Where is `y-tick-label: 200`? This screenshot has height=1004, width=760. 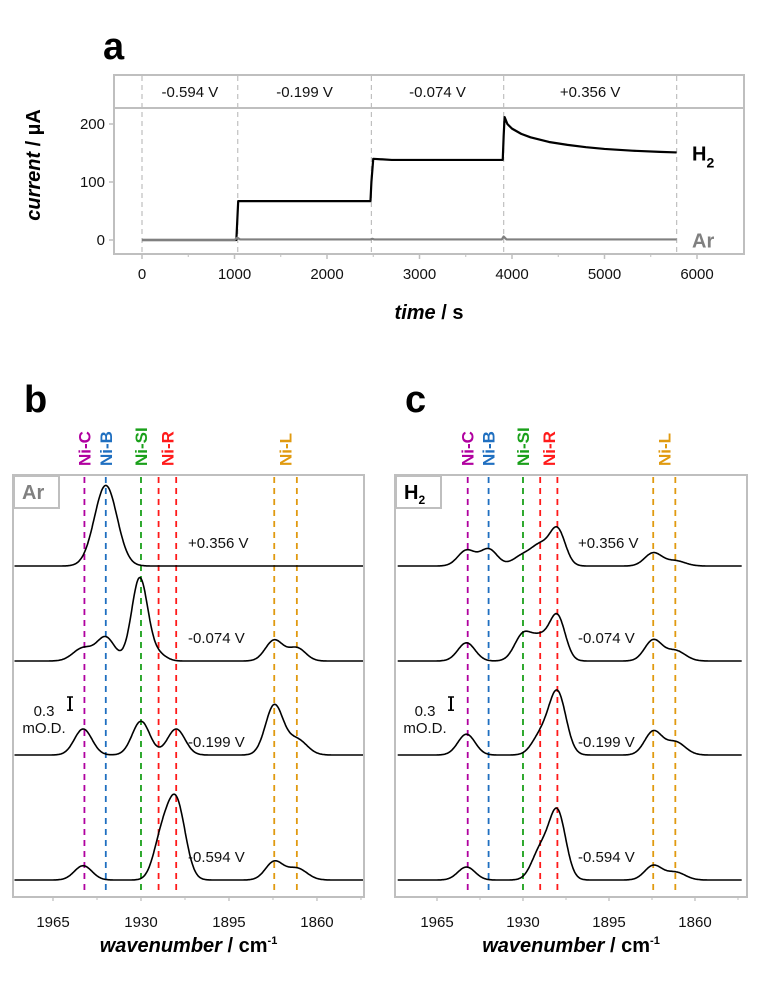 y-tick-label: 200 is located at coordinates (92, 124).